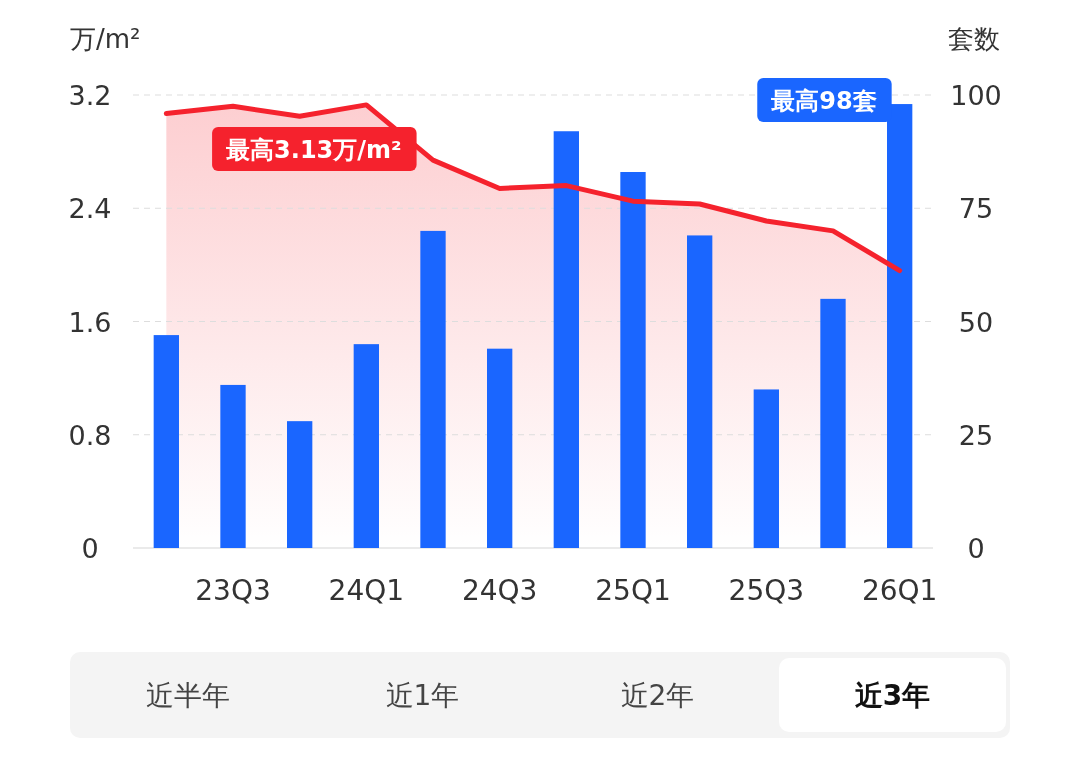 This screenshot has width=1080, height=757. Describe the element at coordinates (90, 548) in the screenshot. I see `y-tick-label: 0` at that location.